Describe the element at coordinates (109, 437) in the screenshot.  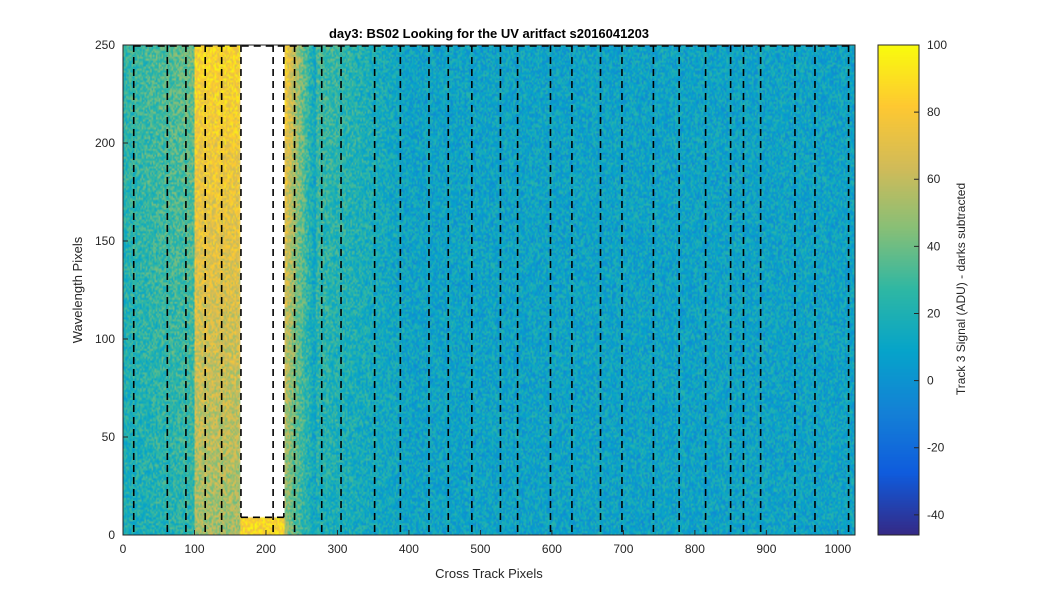
I see `y-tick-label: 50` at that location.